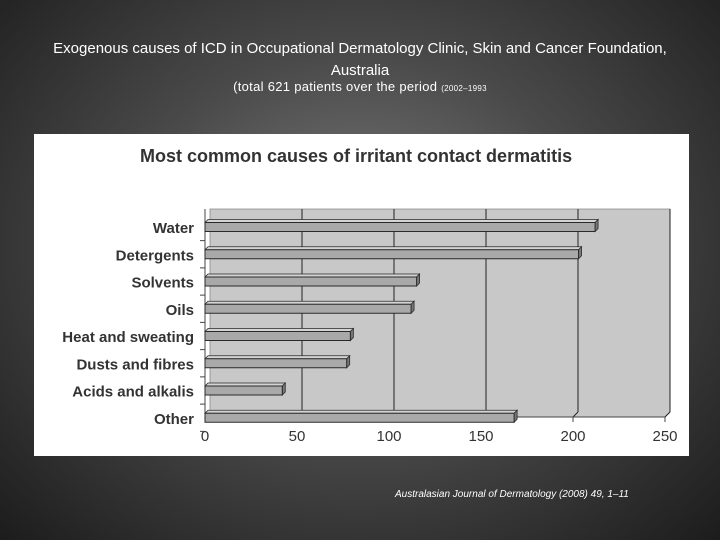  Describe the element at coordinates (173, 228) in the screenshot. I see `category-label: Water` at that location.